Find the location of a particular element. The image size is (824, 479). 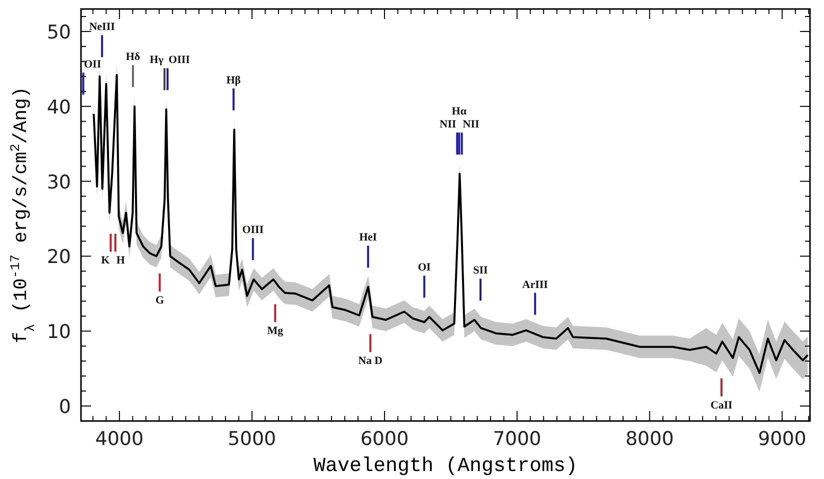

ref-line-label: Hδ is located at coordinates (133, 57).